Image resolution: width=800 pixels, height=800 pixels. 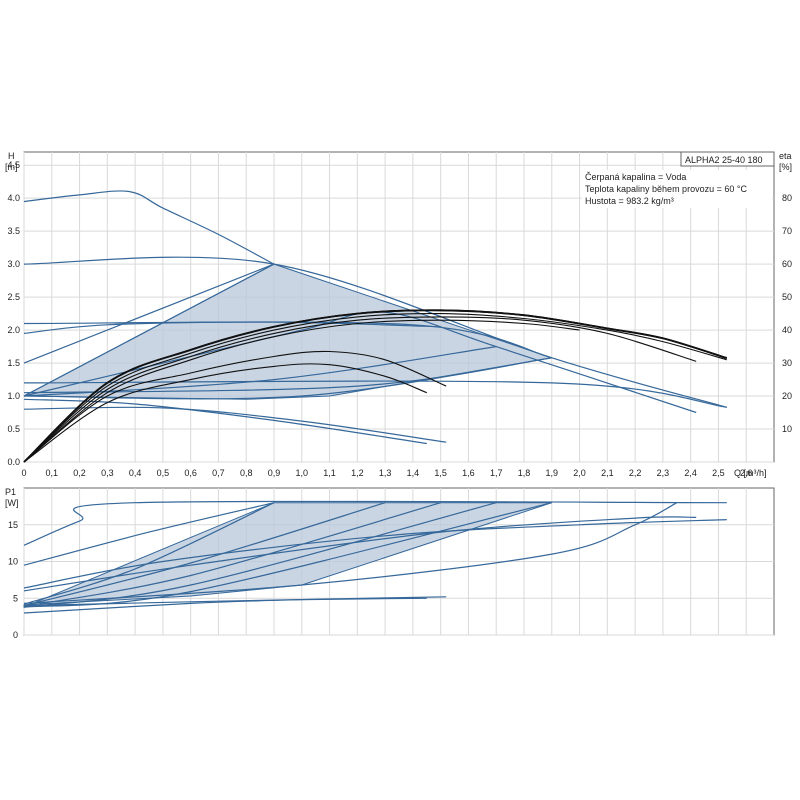 What do you see at coordinates (13, 264) in the screenshot?
I see `head-y-tick: 3.0` at bounding box center [13, 264].